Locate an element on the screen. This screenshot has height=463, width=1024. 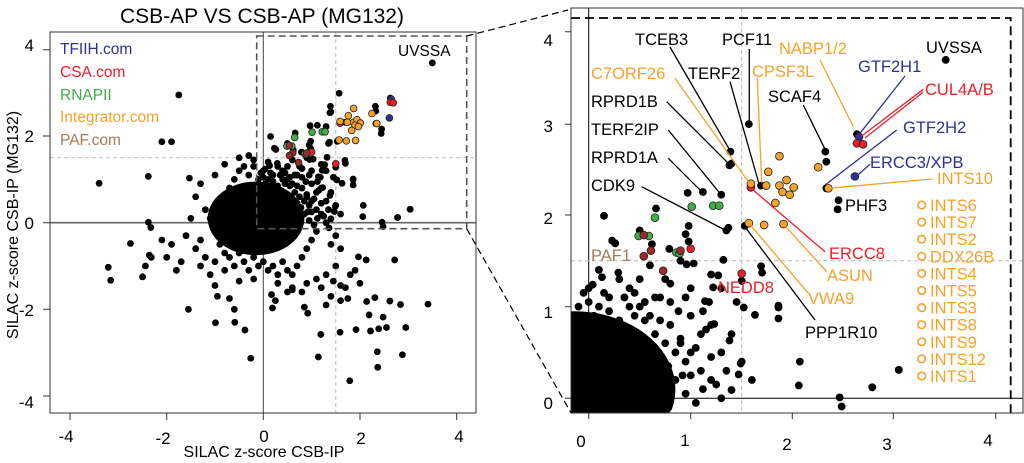
label-gtf2h2: GTF2H2 is located at coordinates (934, 128).